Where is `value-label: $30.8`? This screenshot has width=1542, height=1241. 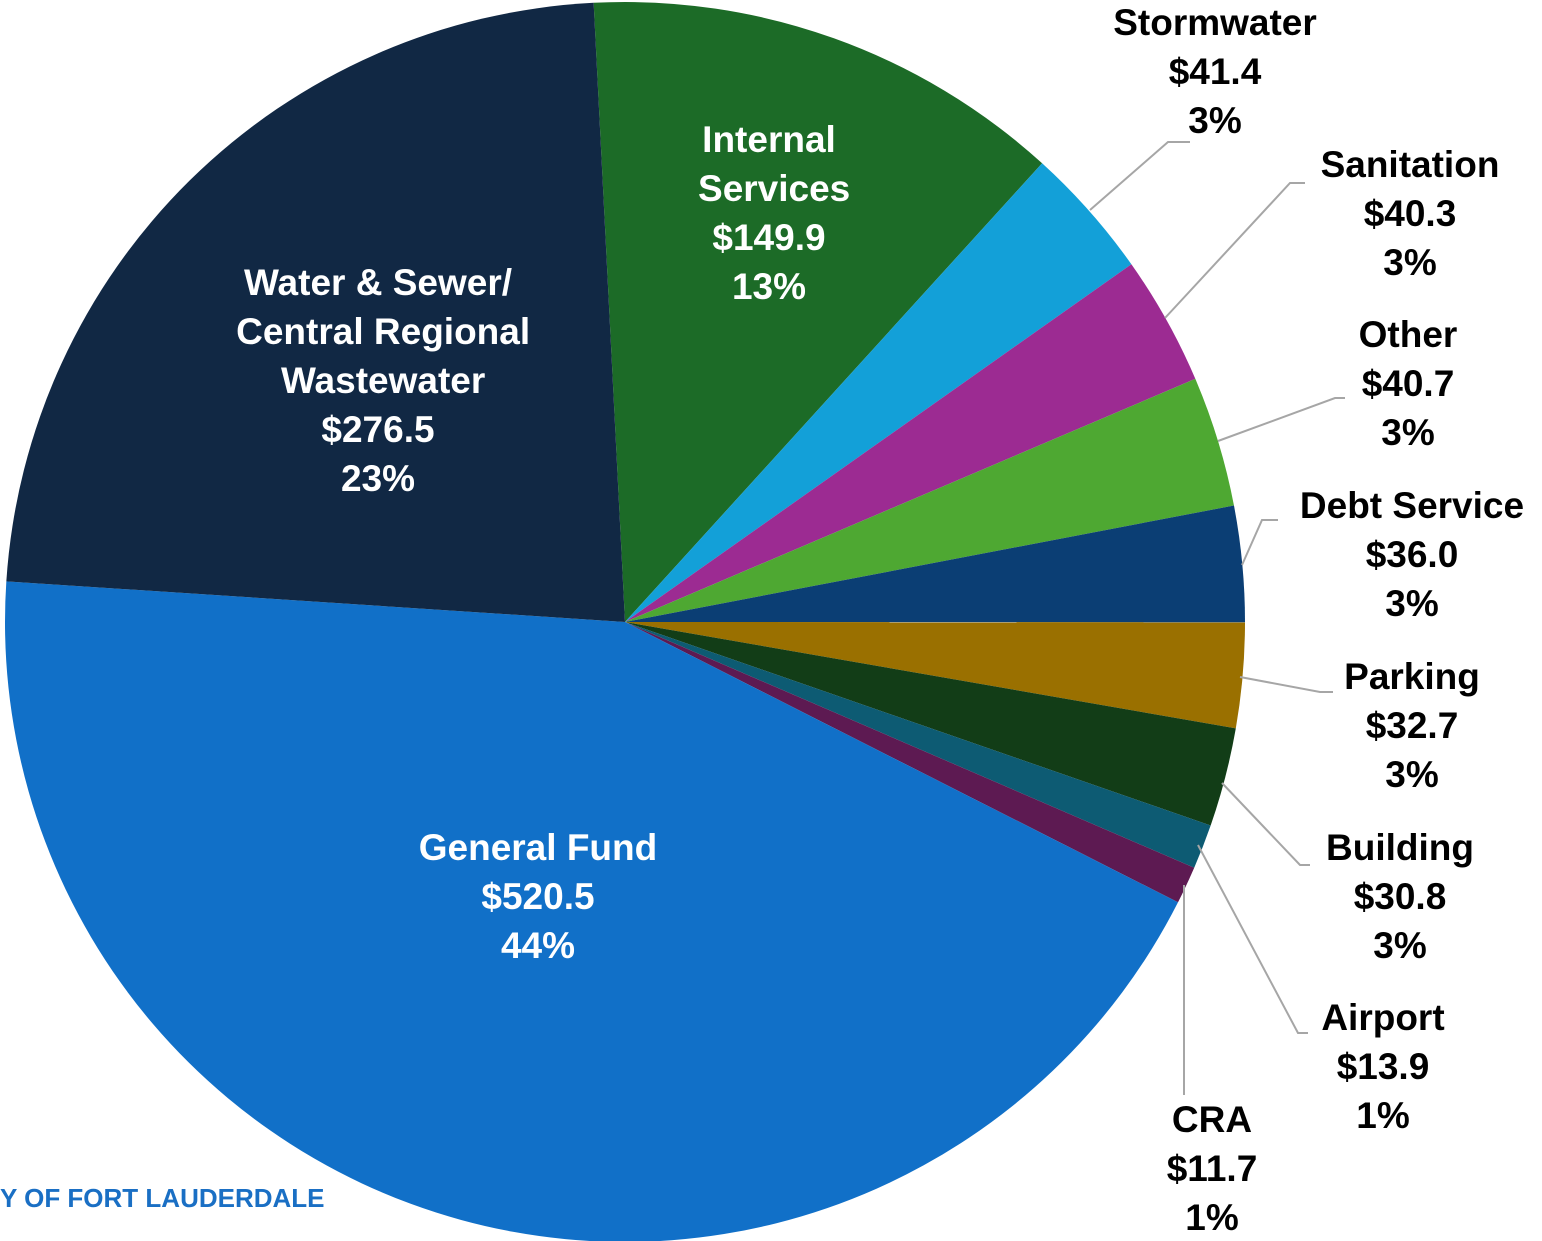 value-label: $30.8 is located at coordinates (1400, 896).